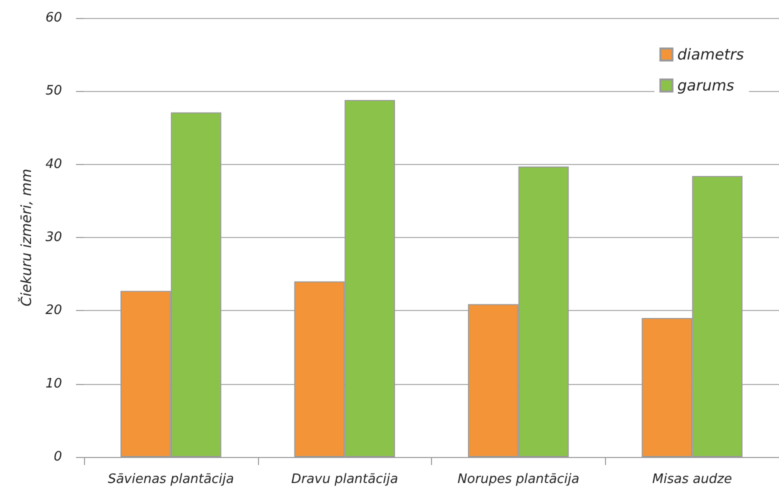 The image size is (779, 497). Describe the element at coordinates (53, 18) in the screenshot. I see `y-tick-label: 60` at that location.